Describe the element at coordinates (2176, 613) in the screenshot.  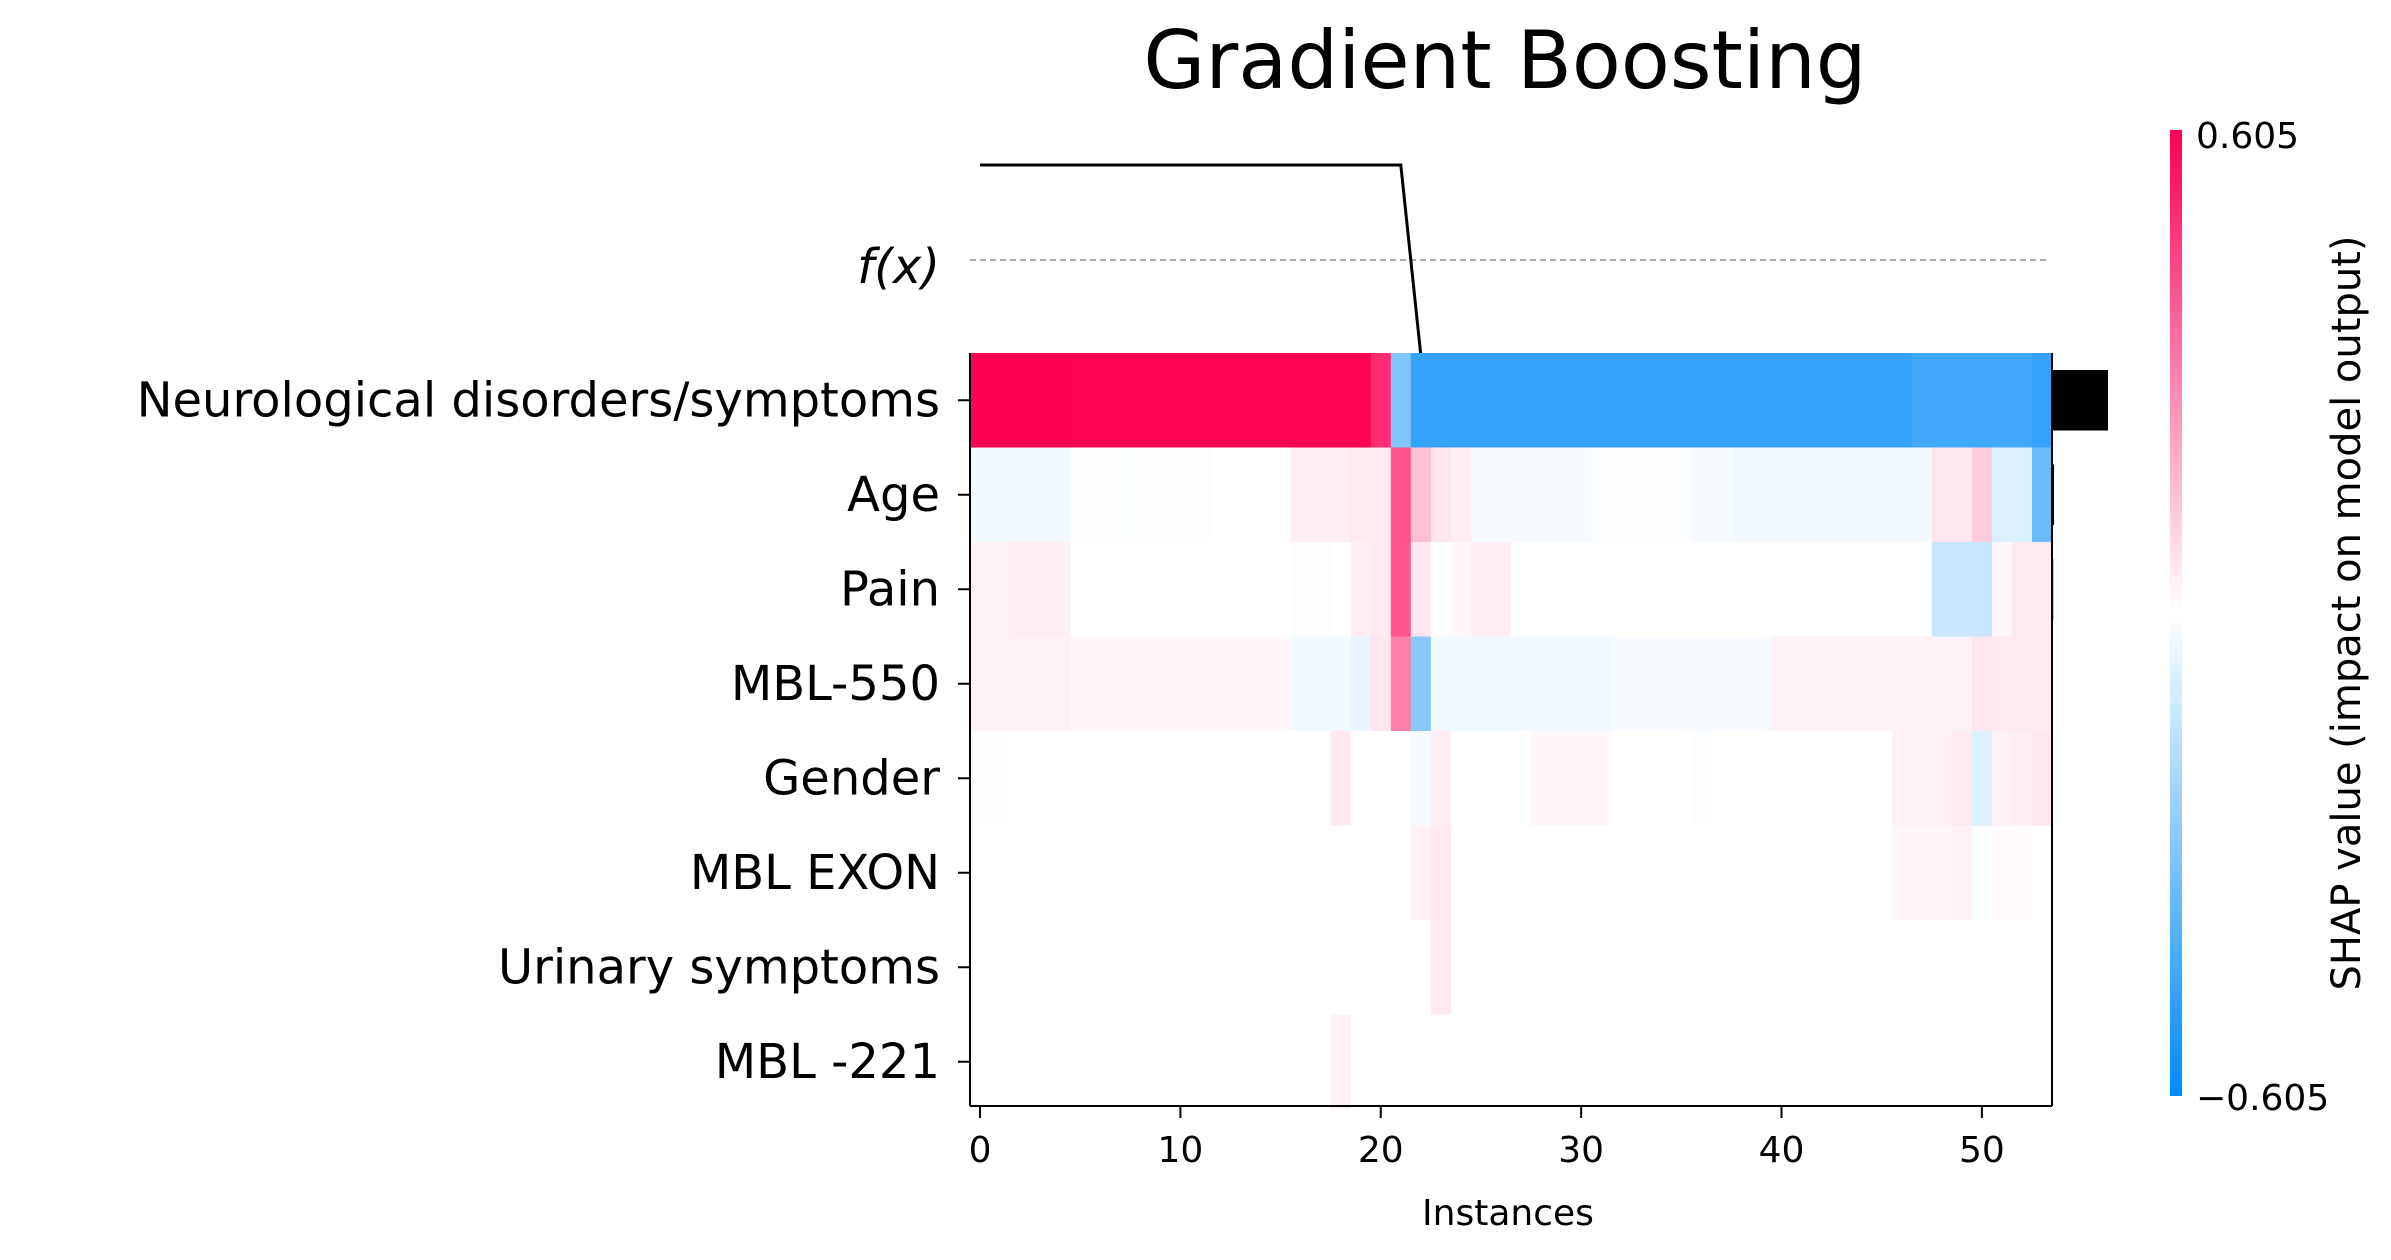
I see `colorbar-gradient` at that location.